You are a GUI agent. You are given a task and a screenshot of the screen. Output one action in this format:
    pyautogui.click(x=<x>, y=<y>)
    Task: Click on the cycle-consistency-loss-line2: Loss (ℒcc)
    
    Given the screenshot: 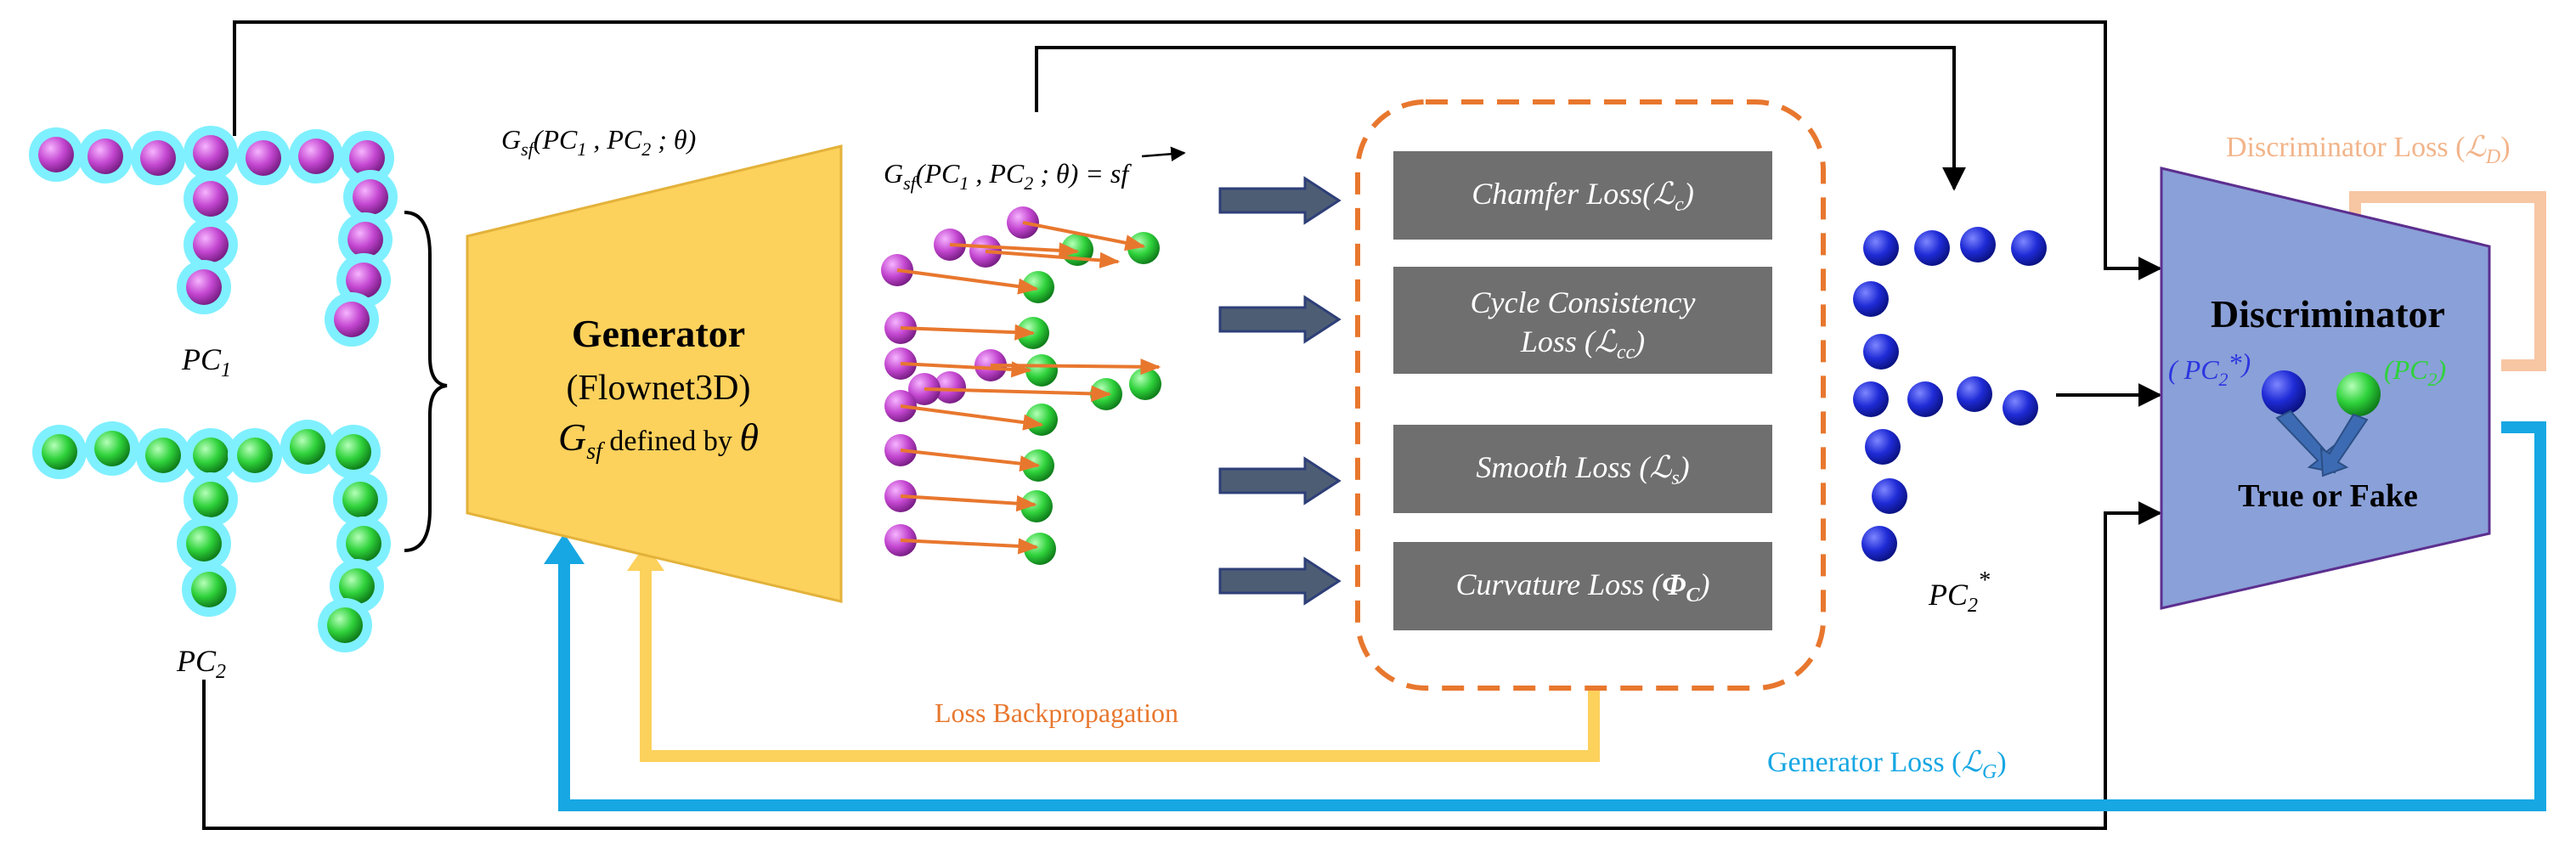 What is the action you would take?
    pyautogui.click(x=1582, y=344)
    